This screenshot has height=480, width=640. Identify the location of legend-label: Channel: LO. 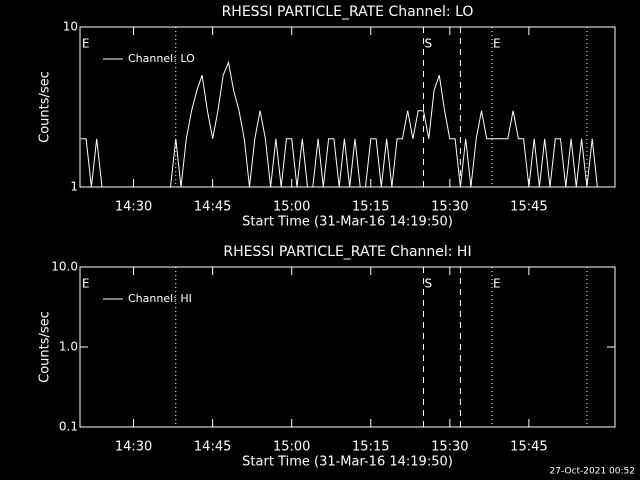
(161, 58).